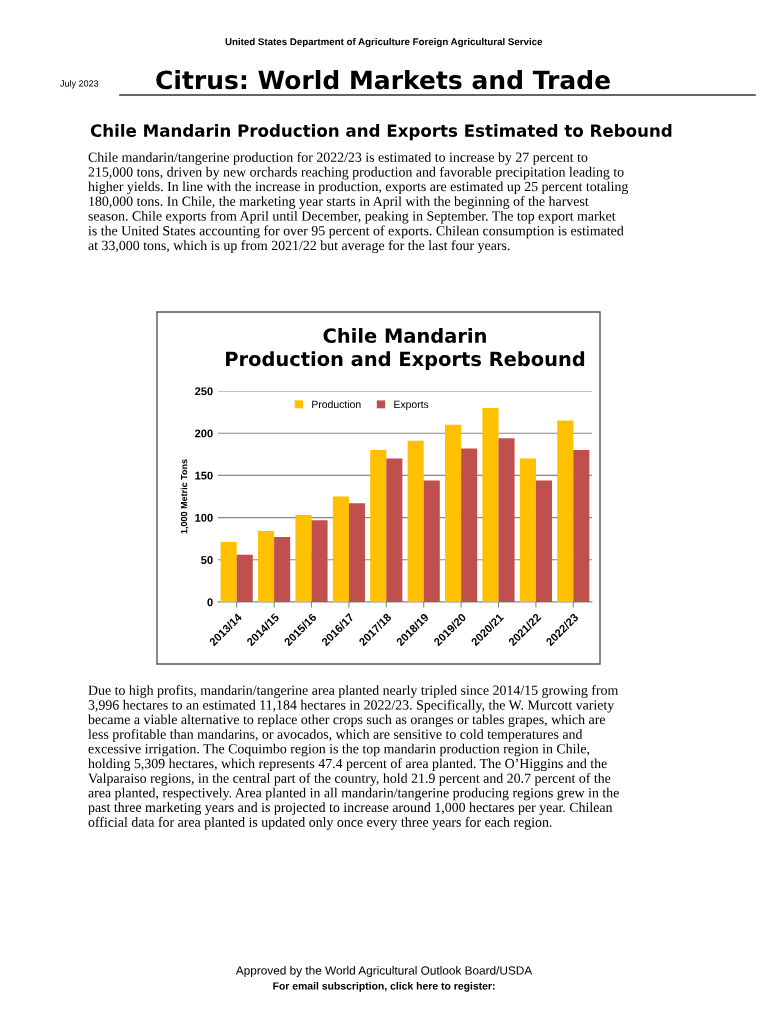 This screenshot has width=768, height=1024. Describe the element at coordinates (384, 43) in the screenshot. I see `text: United States Department of Agriculture Foreign Agricultural Service` at that location.